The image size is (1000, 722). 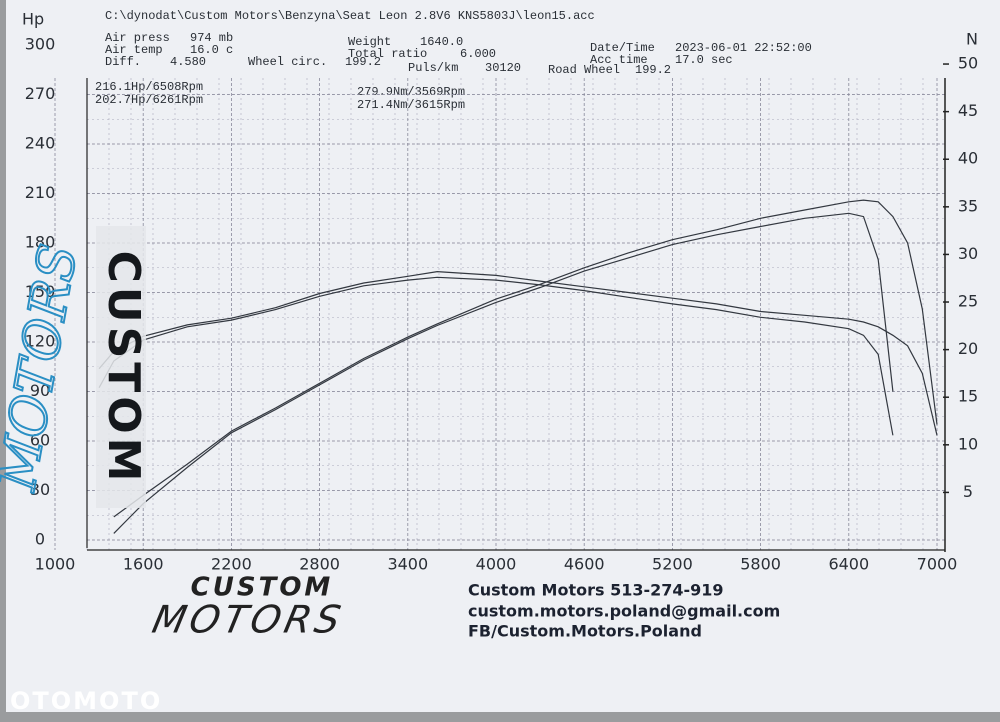 I want to click on x-tick-label: 2800, so click(x=319, y=564).